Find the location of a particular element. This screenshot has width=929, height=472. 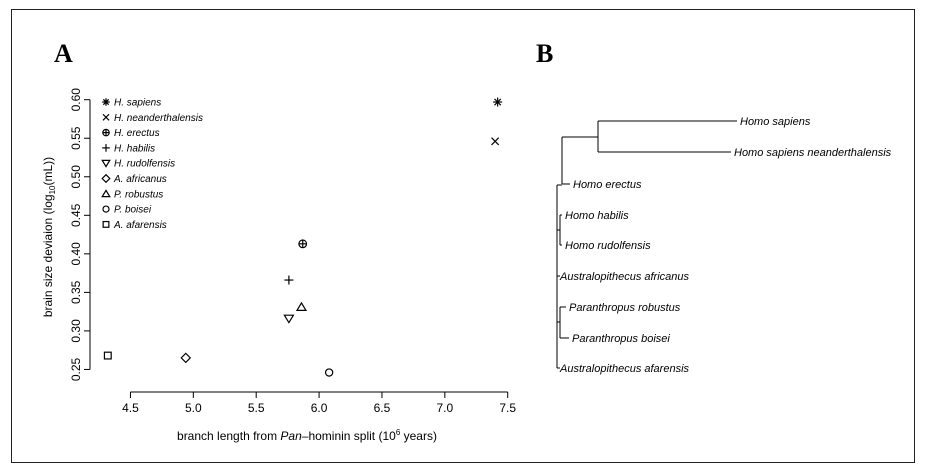

tree-leaf-label: Homo sapiens is located at coordinates (775, 122).